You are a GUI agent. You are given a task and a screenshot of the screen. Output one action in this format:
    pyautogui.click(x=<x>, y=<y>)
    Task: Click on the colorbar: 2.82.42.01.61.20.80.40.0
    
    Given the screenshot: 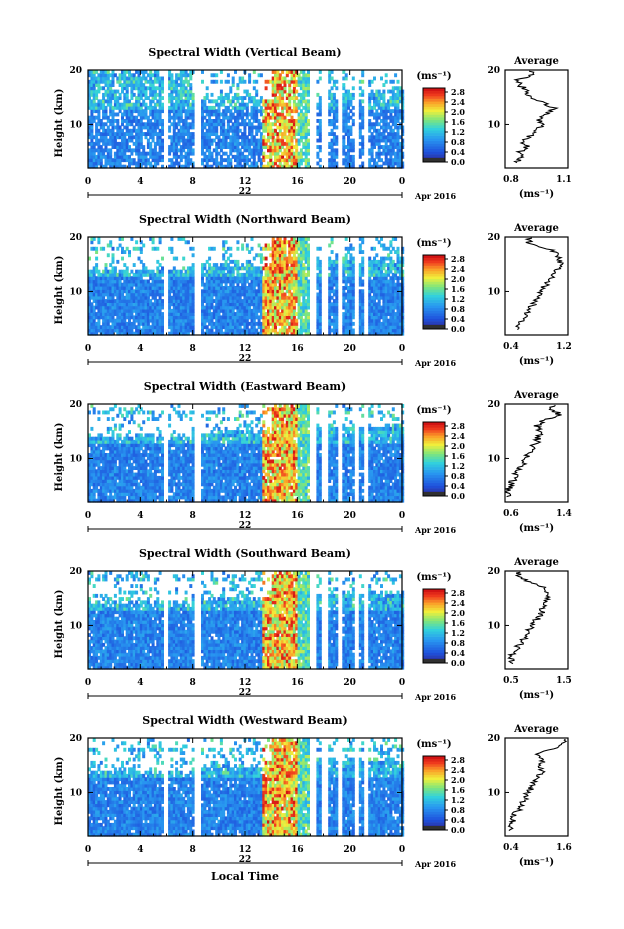 What is the action you would take?
    pyautogui.click(x=443, y=127)
    